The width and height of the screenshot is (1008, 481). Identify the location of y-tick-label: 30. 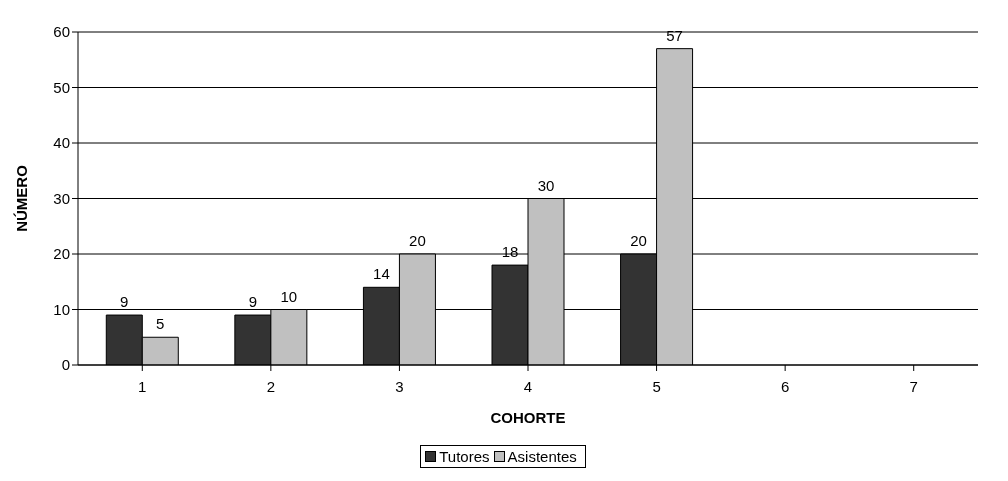
(61, 198).